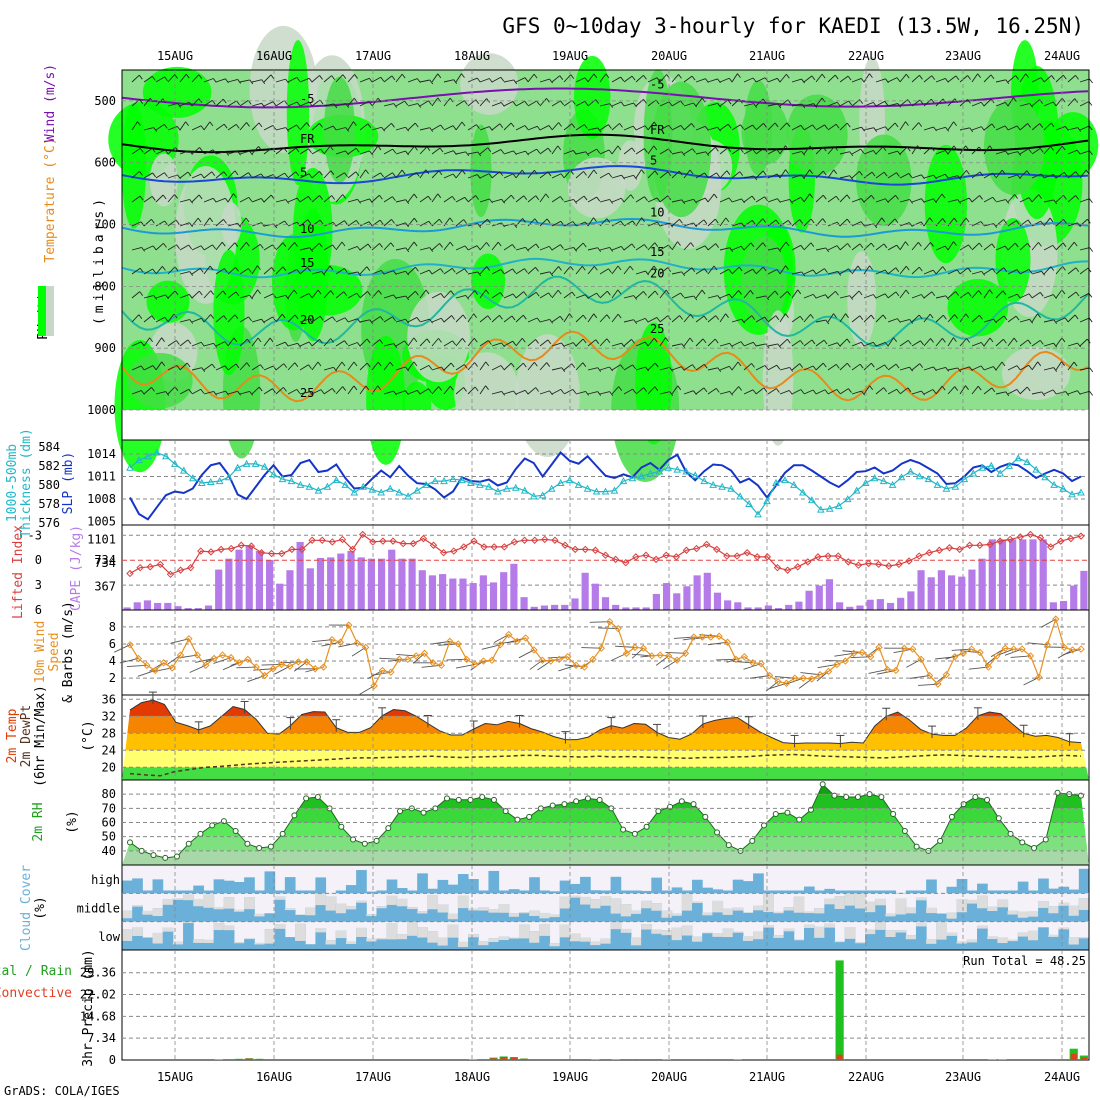 This screenshot has height=1100, width=1100. I want to click on x-tick-label: 24AUG, so click(1062, 56).